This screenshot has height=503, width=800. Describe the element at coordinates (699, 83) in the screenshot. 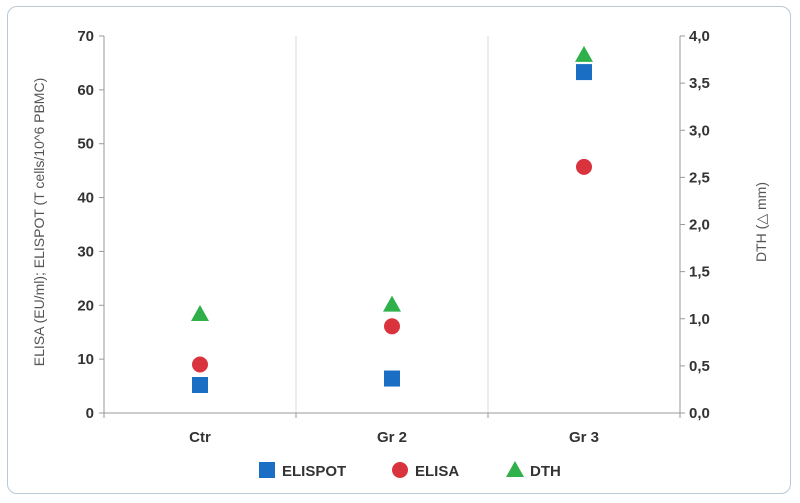

I see `y2-tick-label: 3,5` at that location.